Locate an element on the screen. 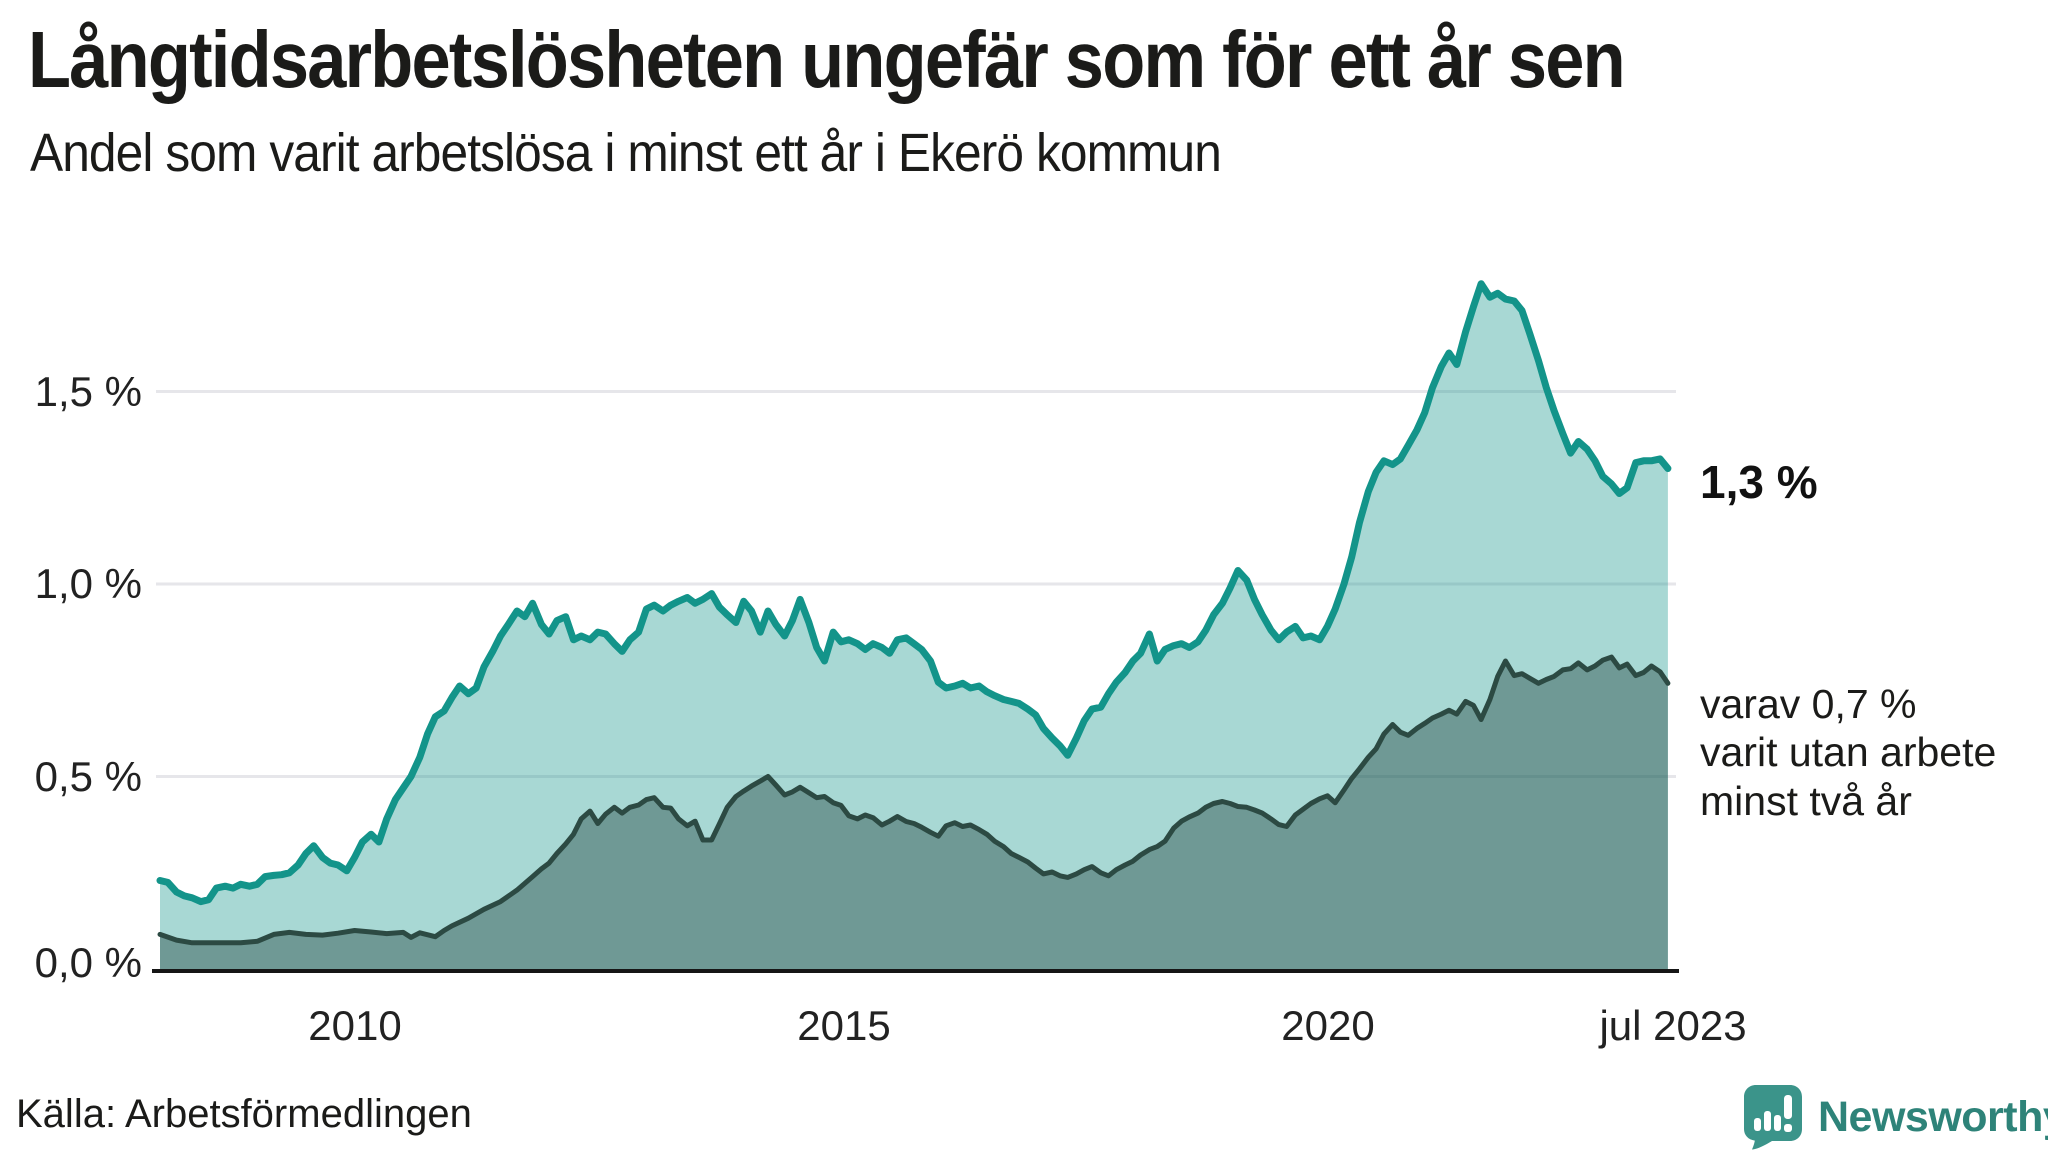  two-year-annotation-line-2: varit utan arbete is located at coordinates (1848, 752).